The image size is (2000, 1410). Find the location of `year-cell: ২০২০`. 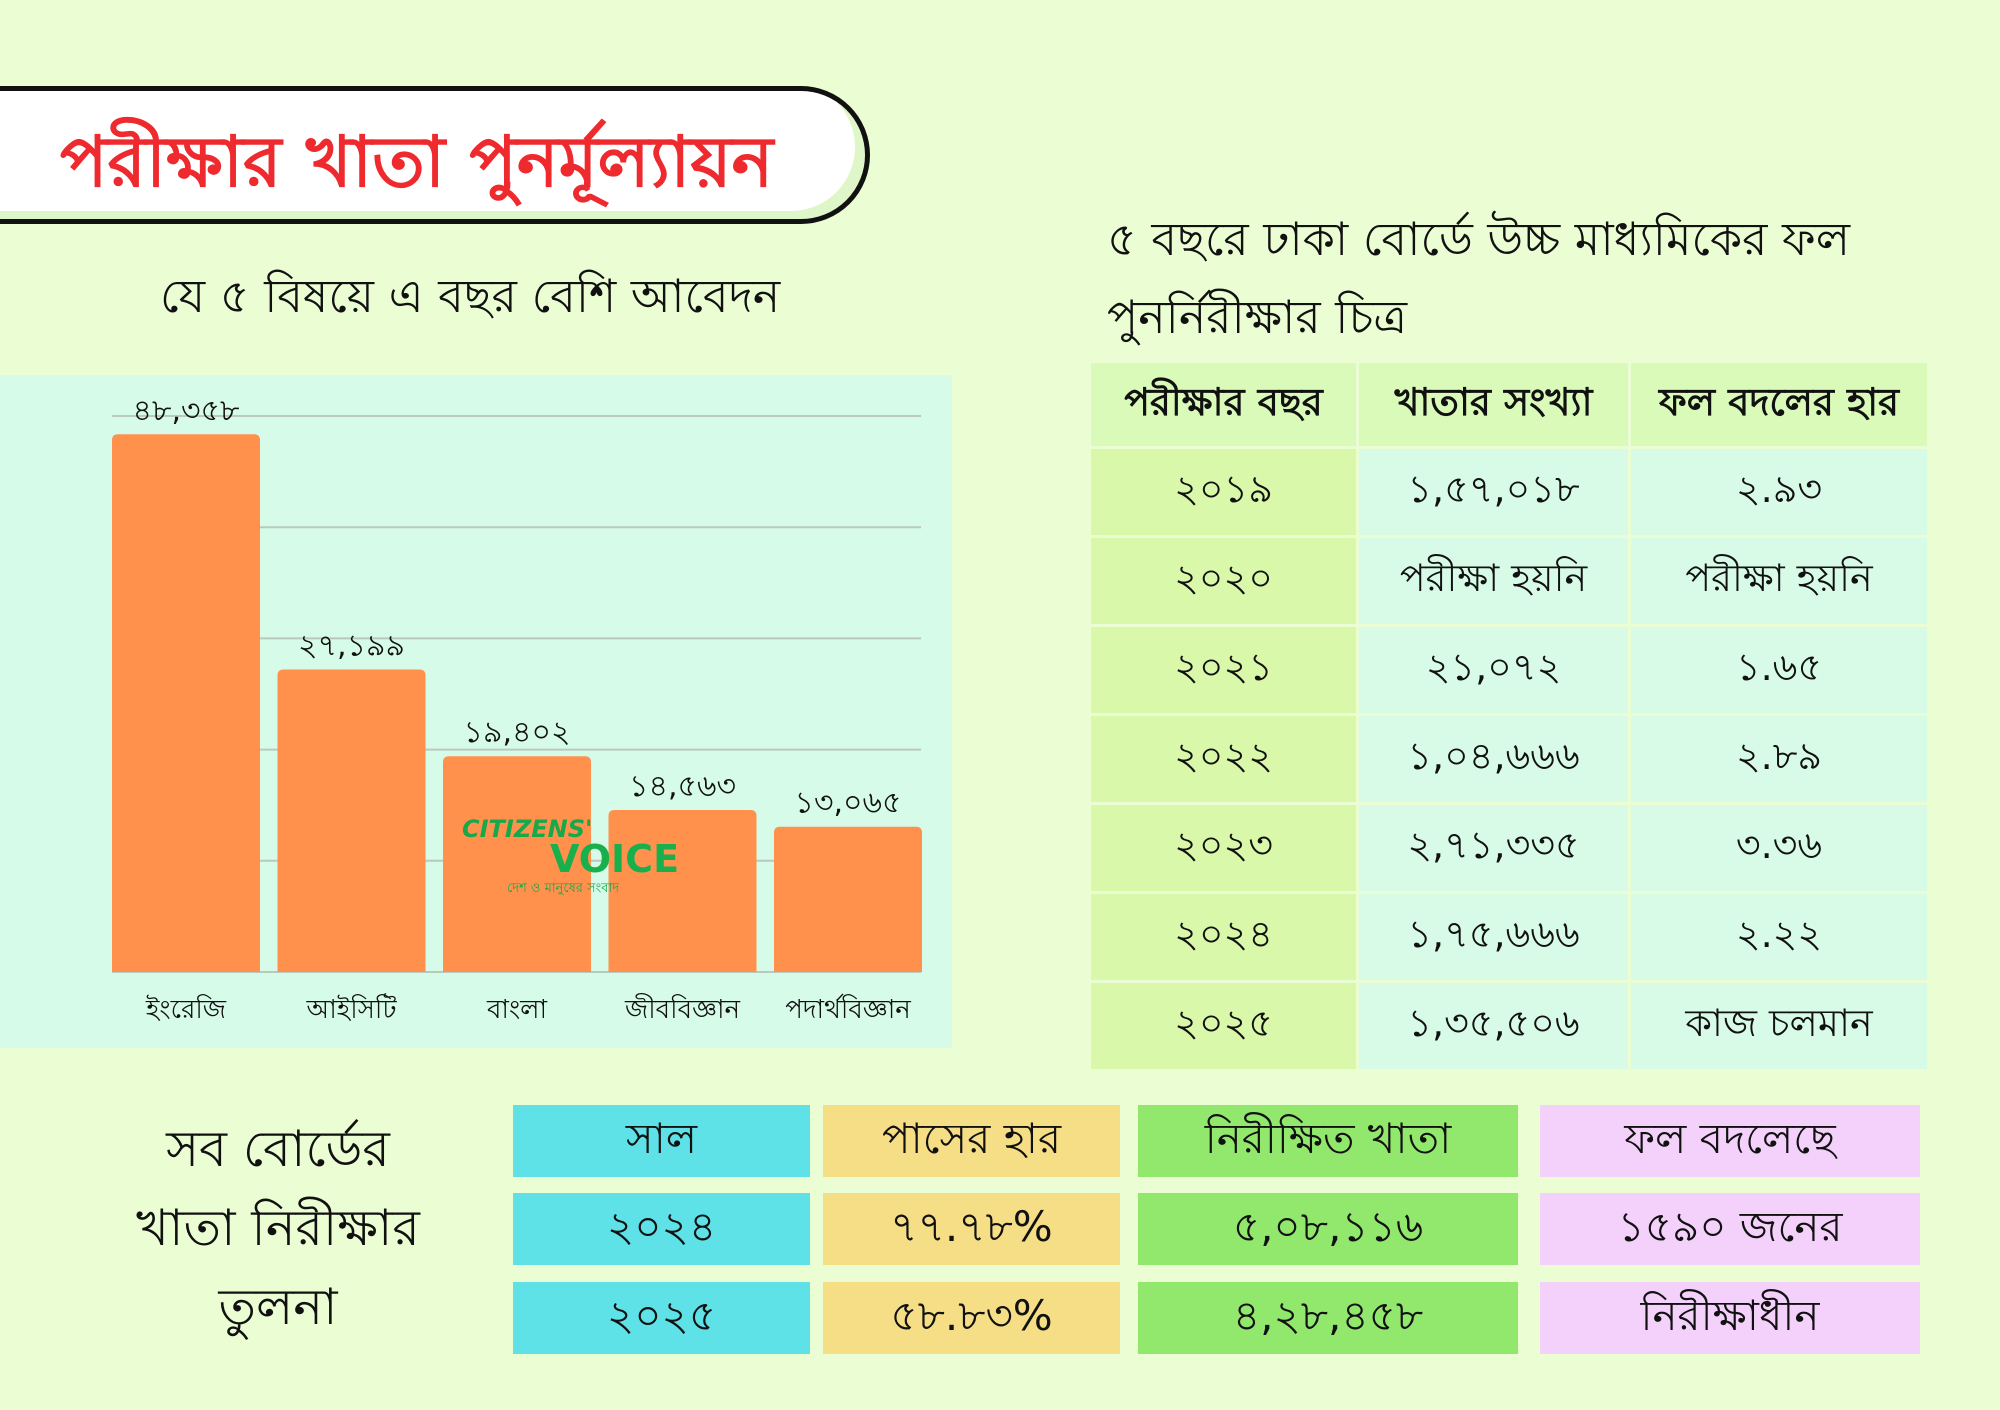

year-cell: ২০২০ is located at coordinates (1223, 581).